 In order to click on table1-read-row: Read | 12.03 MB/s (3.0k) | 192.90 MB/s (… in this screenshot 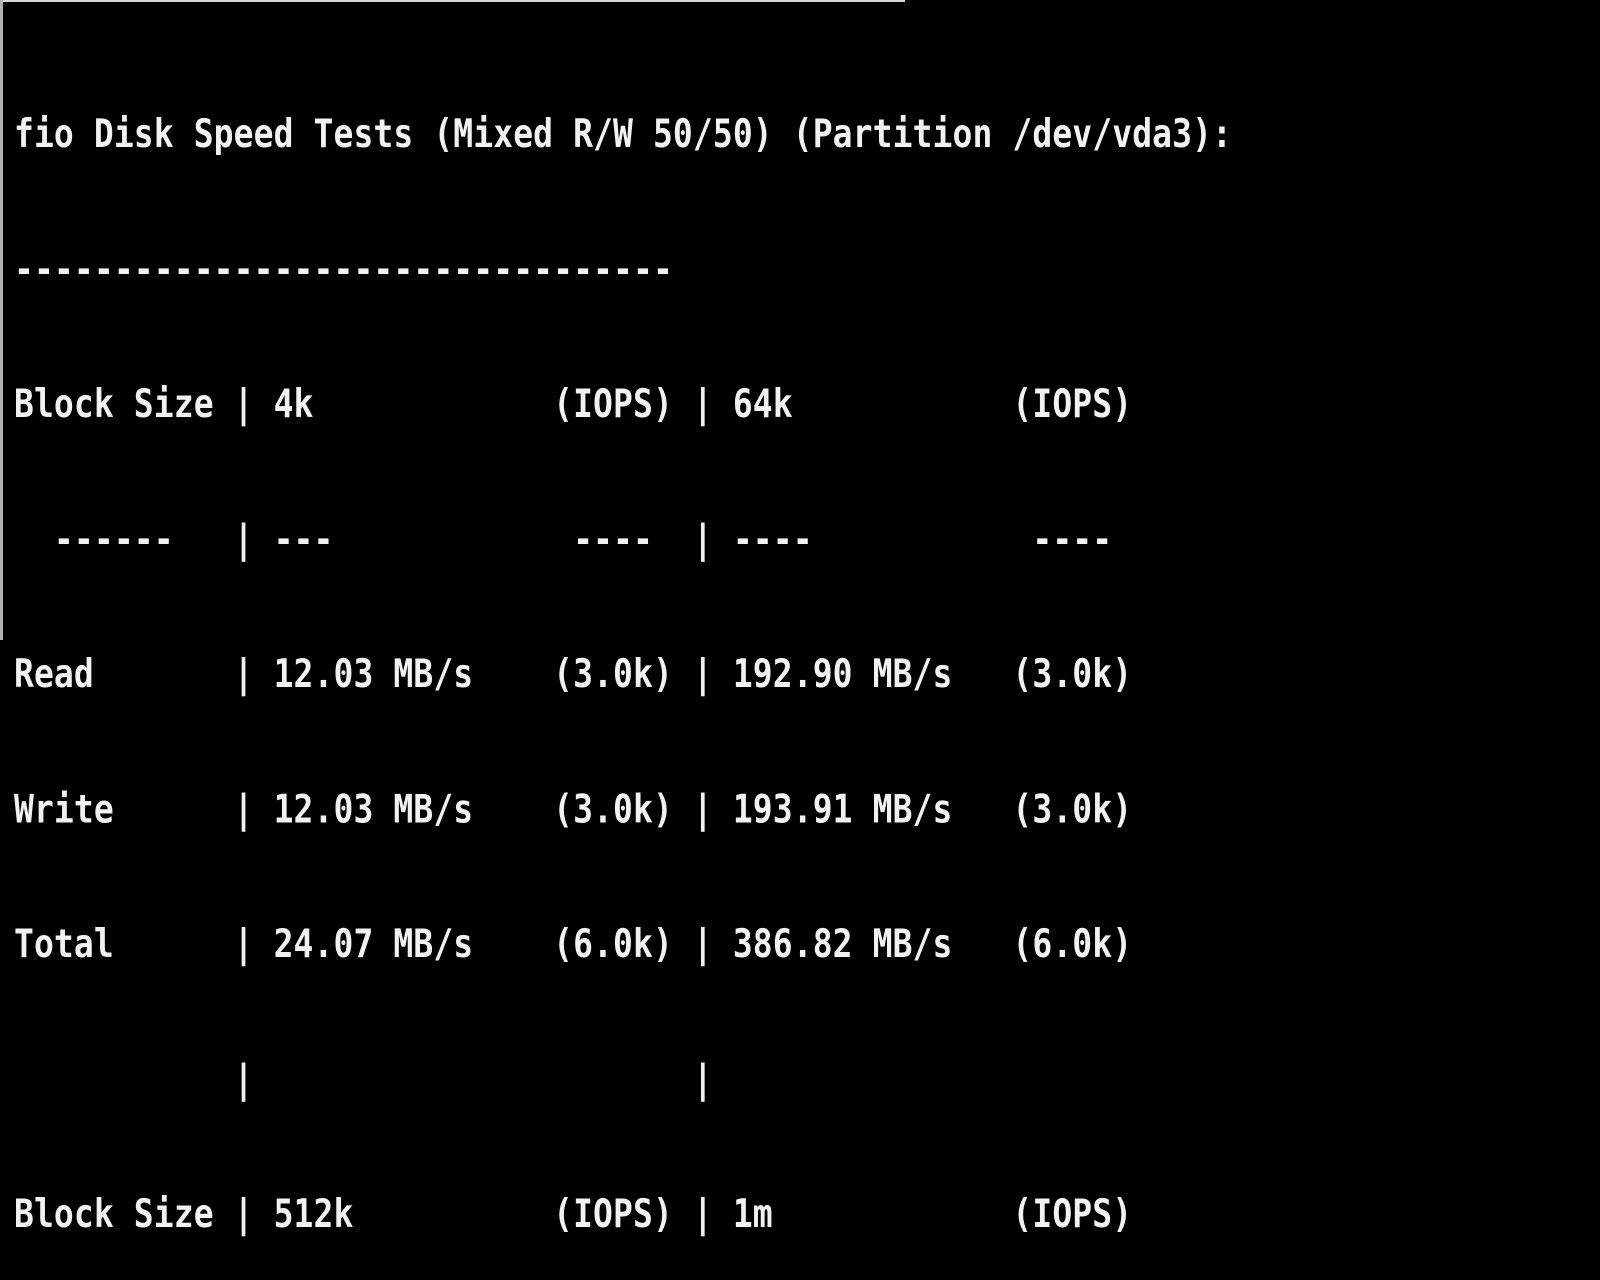, I will do `click(573, 673)`.